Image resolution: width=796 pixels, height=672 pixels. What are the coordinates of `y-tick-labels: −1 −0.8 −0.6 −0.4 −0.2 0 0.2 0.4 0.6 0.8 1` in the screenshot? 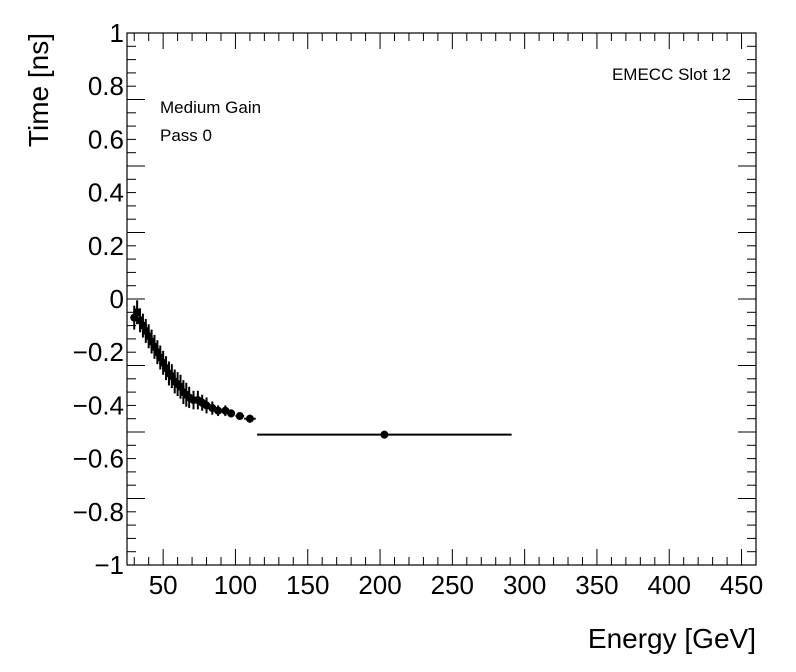 It's located at (98, 299).